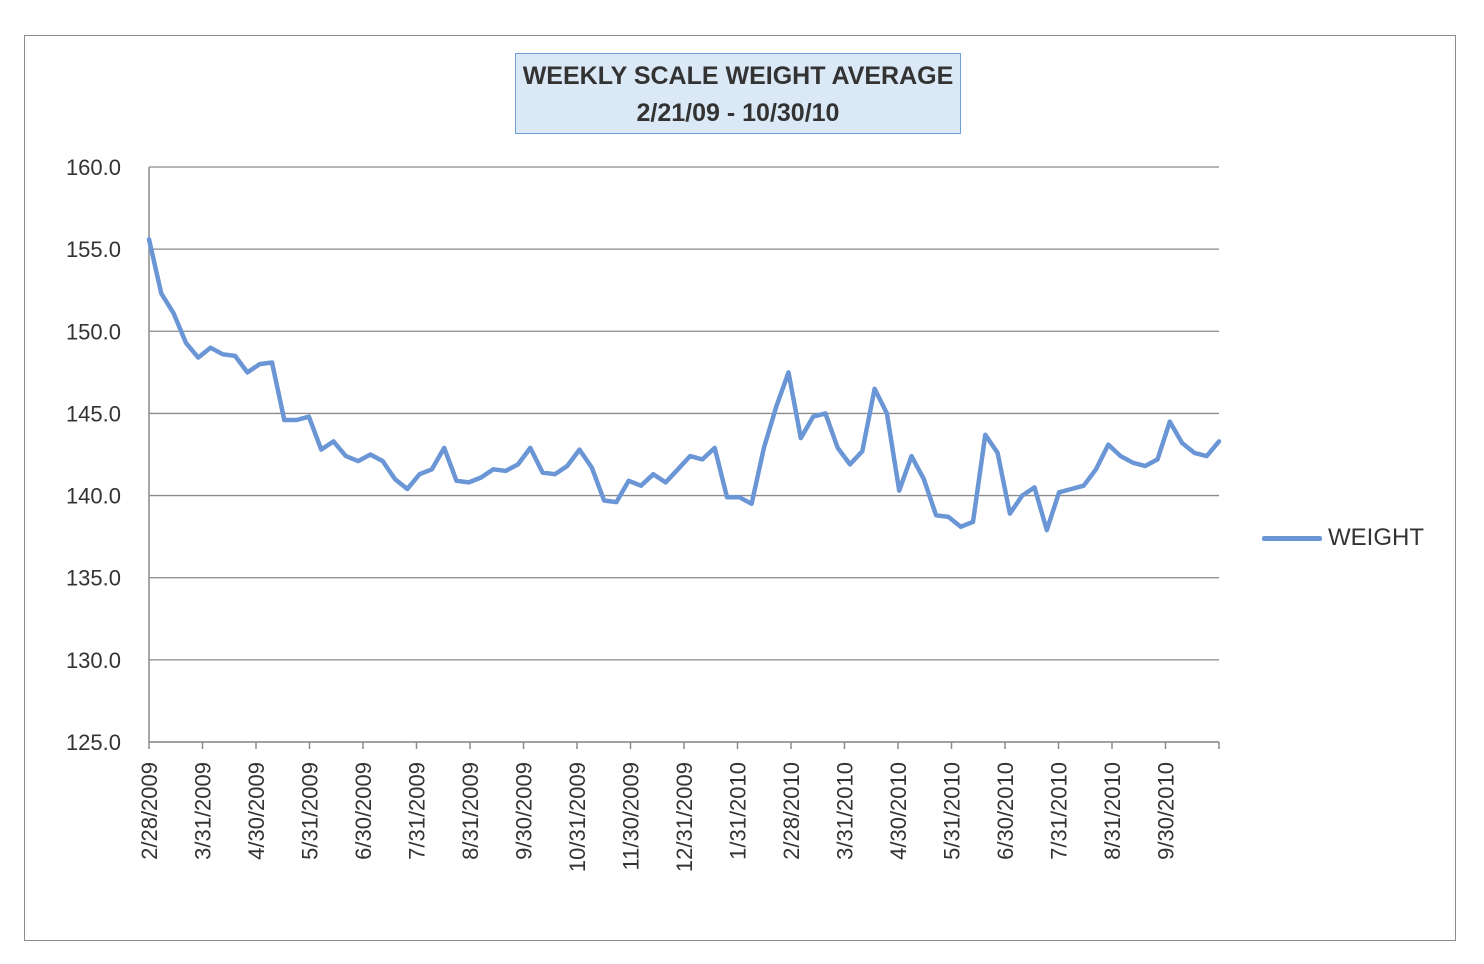 This screenshot has height=964, width=1484. I want to click on x-tick-label: 5/31/2010, so click(952, 811).